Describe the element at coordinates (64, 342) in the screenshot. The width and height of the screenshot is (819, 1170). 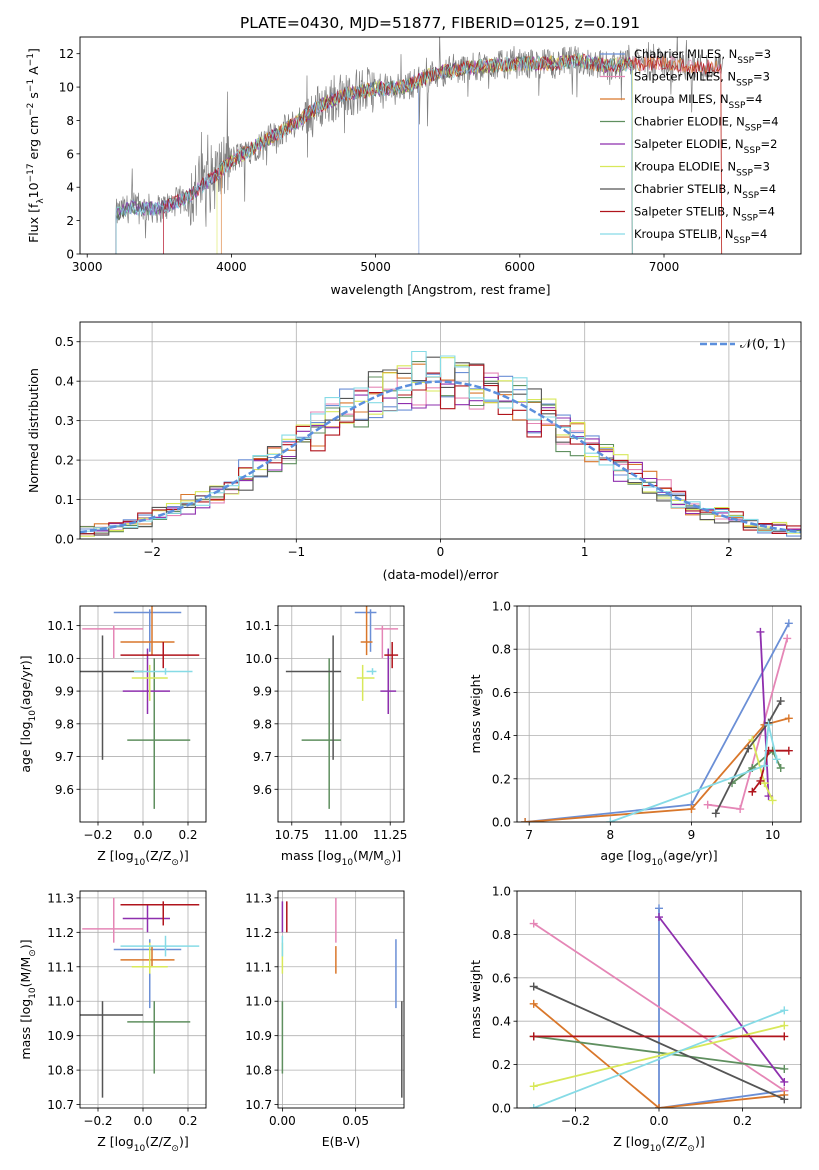
I see `histogram-panel-ytick-label: 0.5` at that location.